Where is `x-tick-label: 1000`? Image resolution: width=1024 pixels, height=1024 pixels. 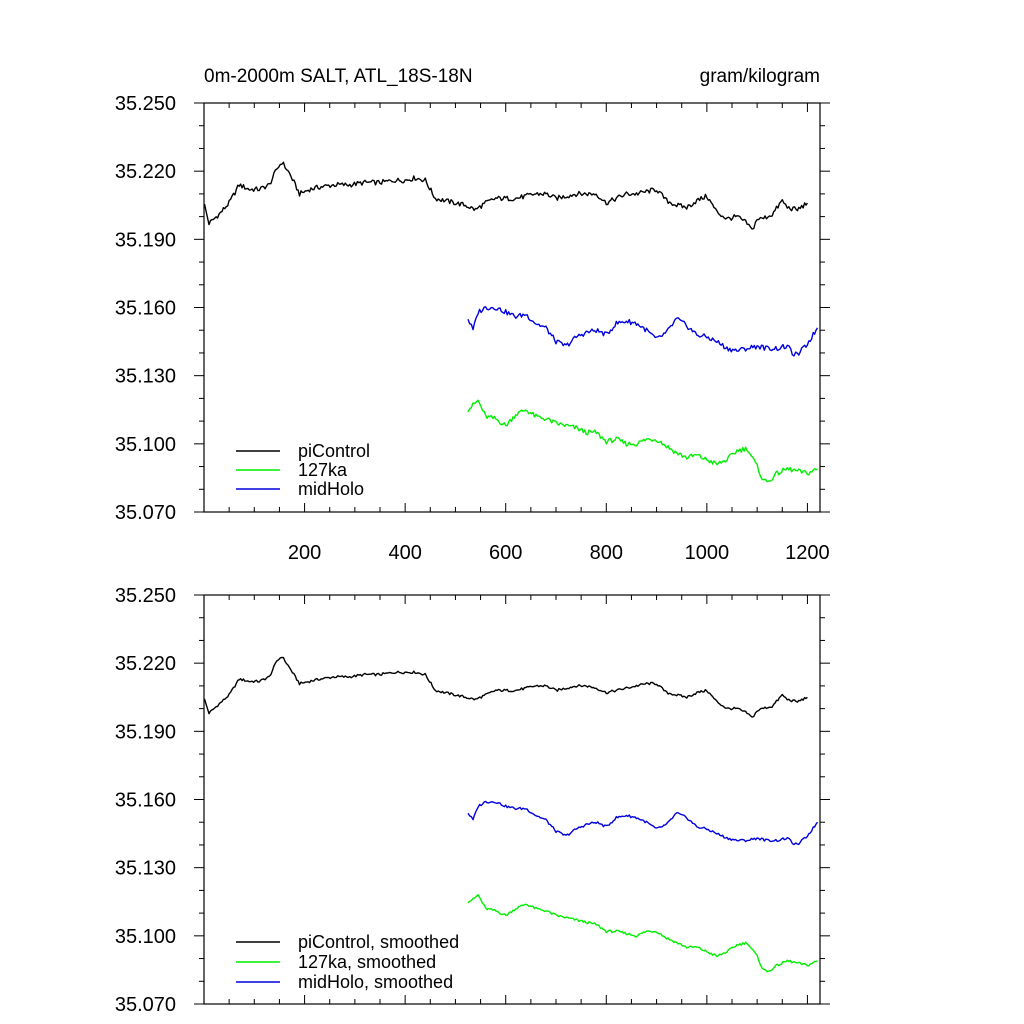
x-tick-label: 1000 is located at coordinates (707, 553).